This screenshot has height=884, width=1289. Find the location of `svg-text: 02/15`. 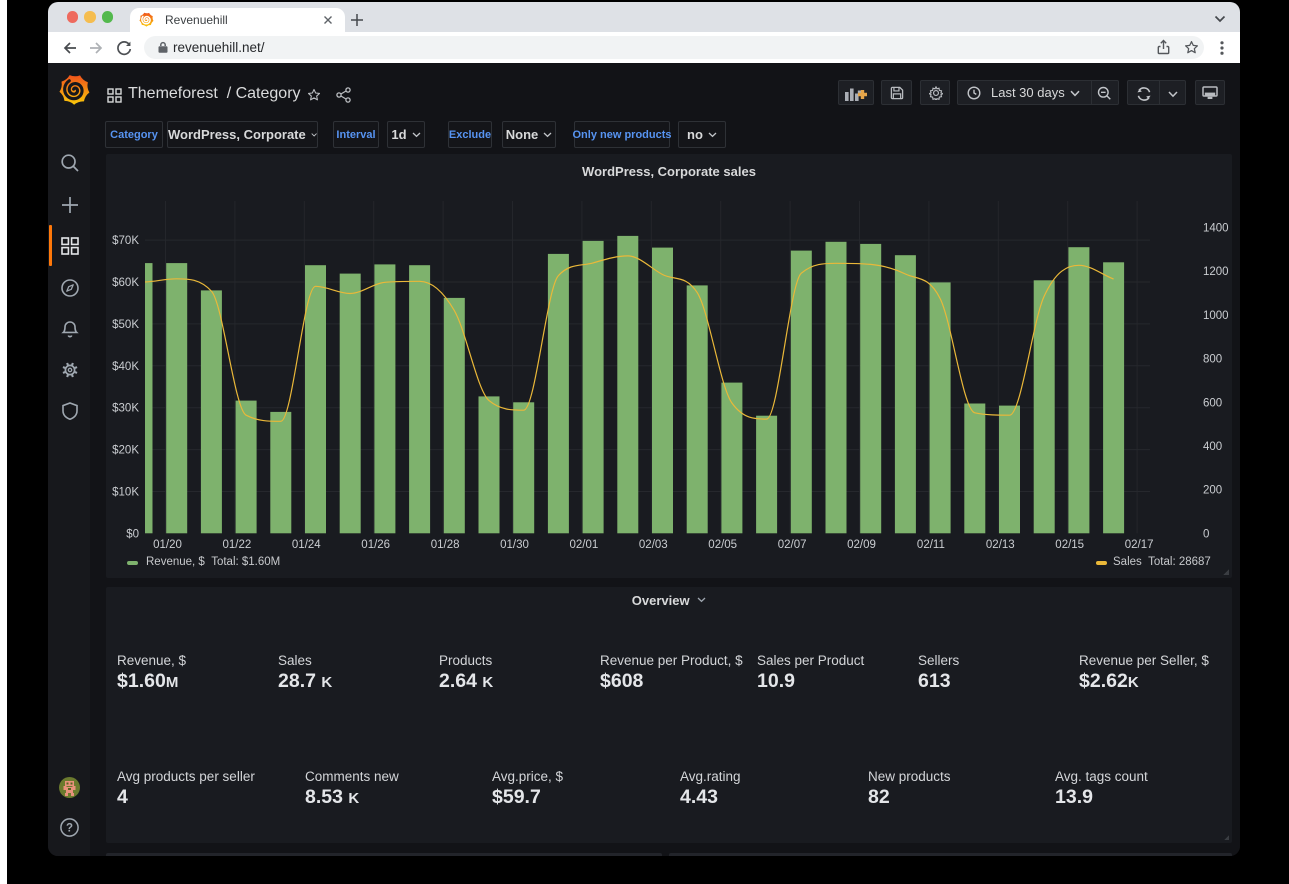

svg-text: 02/15 is located at coordinates (1069, 545).